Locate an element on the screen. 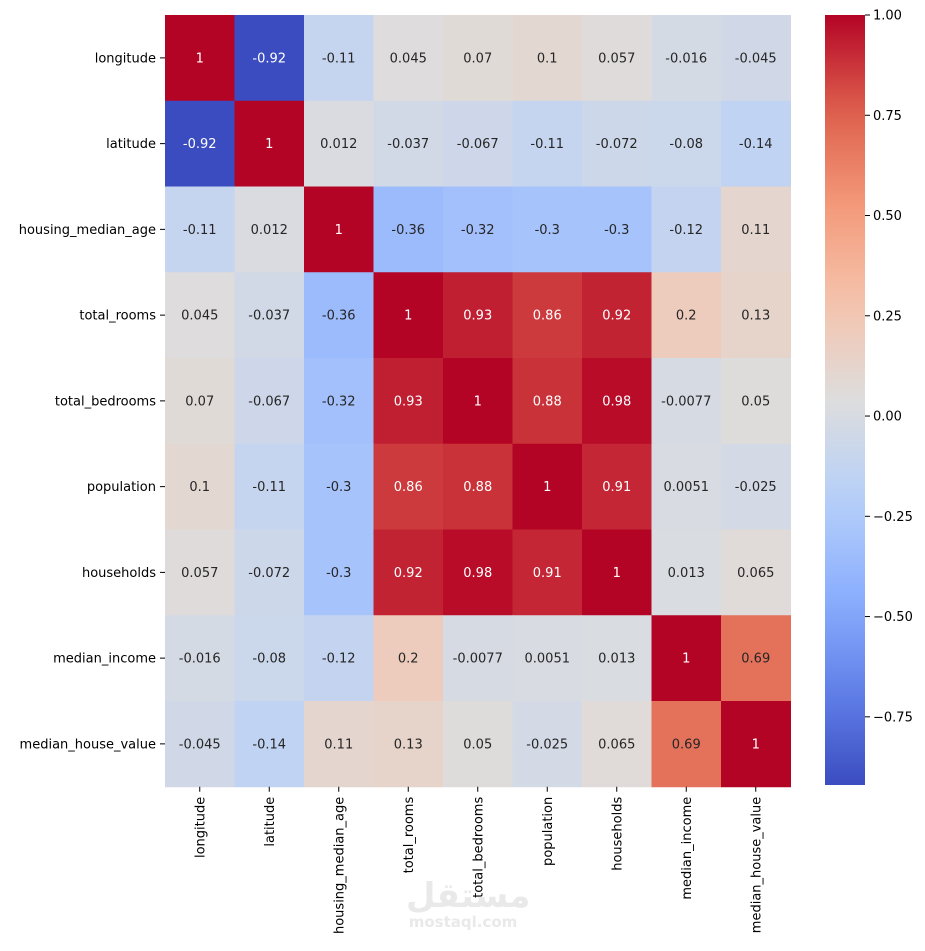 This screenshot has width=925, height=951. heatmap-cell-value: 0.13 is located at coordinates (408, 744).